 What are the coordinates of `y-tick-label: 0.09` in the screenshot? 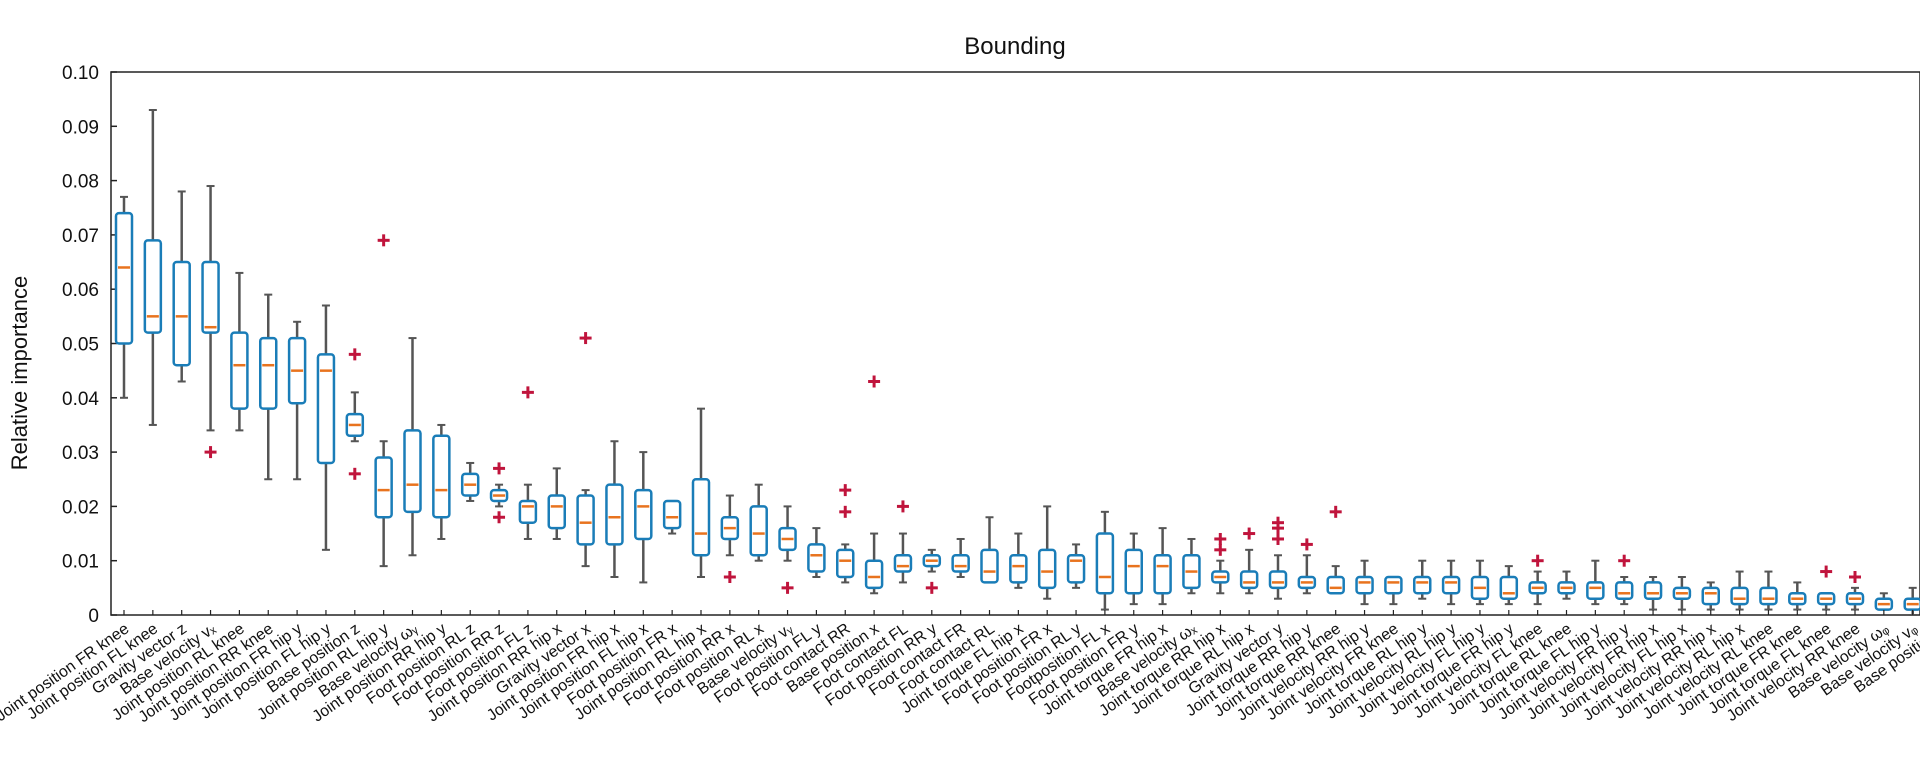 It's located at (80, 127).